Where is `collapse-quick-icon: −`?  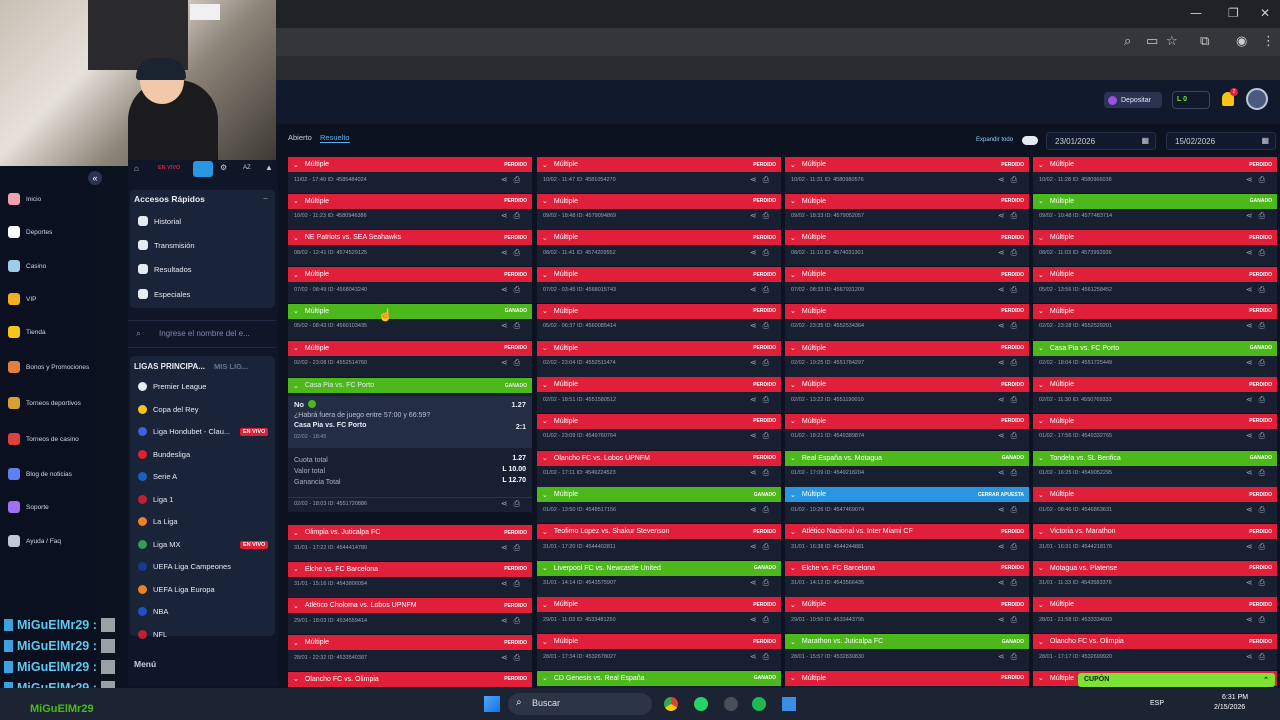
collapse-quick-icon: − is located at coordinates (265, 198).